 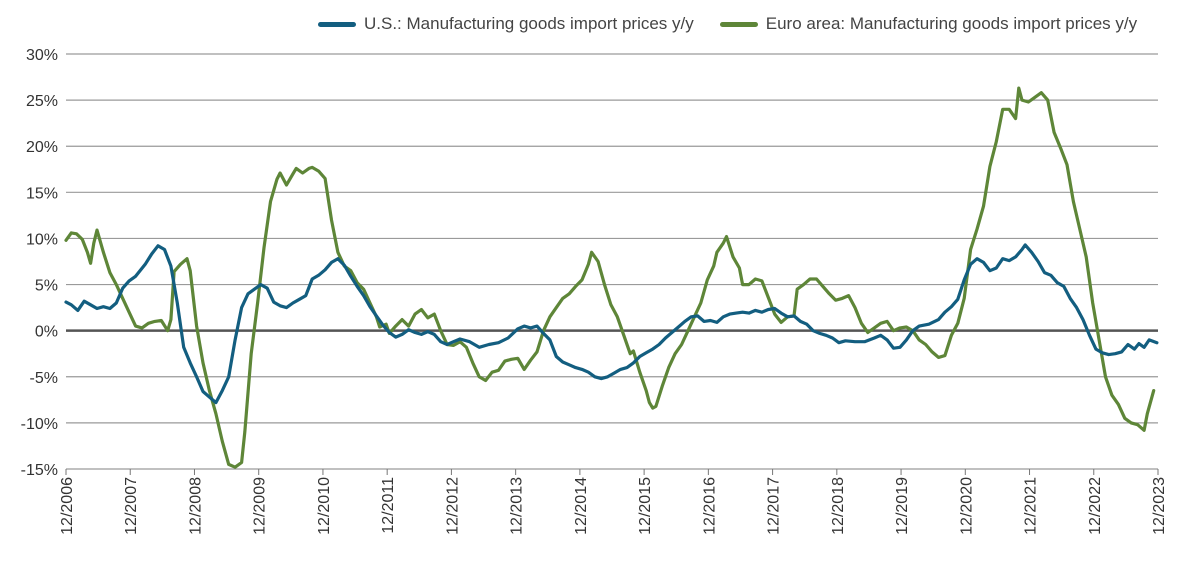 I want to click on x-tick-label: 12/2018, so click(x=838, y=506).